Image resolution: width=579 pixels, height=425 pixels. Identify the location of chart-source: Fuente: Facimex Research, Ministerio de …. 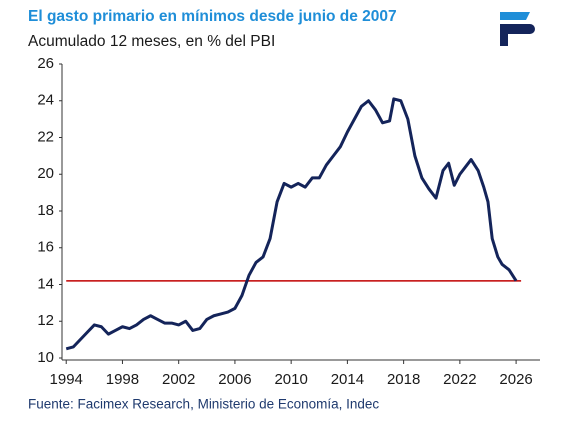
(203, 404).